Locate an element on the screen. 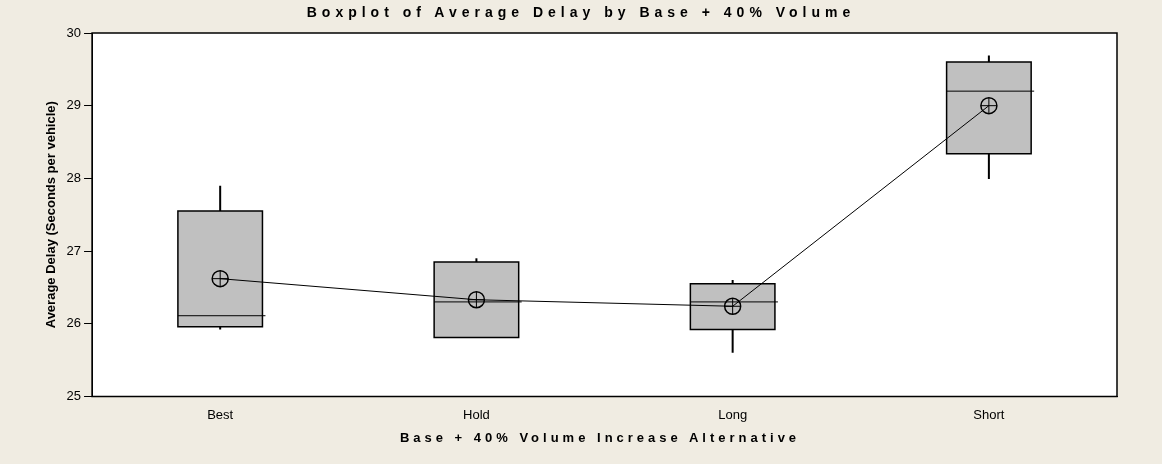 The height and width of the screenshot is (464, 1162). x-axis-title: Base + 40% Volume Increase Alternative is located at coordinates (600, 437).